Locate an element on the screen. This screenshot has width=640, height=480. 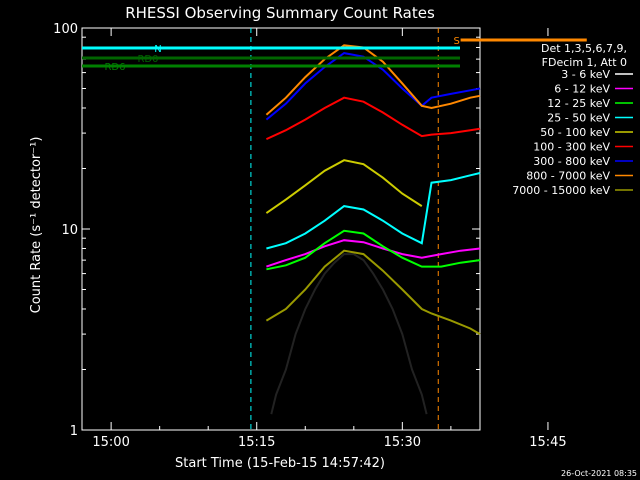
chart-title: RHESSI Observing Summary Count Rates is located at coordinates (280, 13).